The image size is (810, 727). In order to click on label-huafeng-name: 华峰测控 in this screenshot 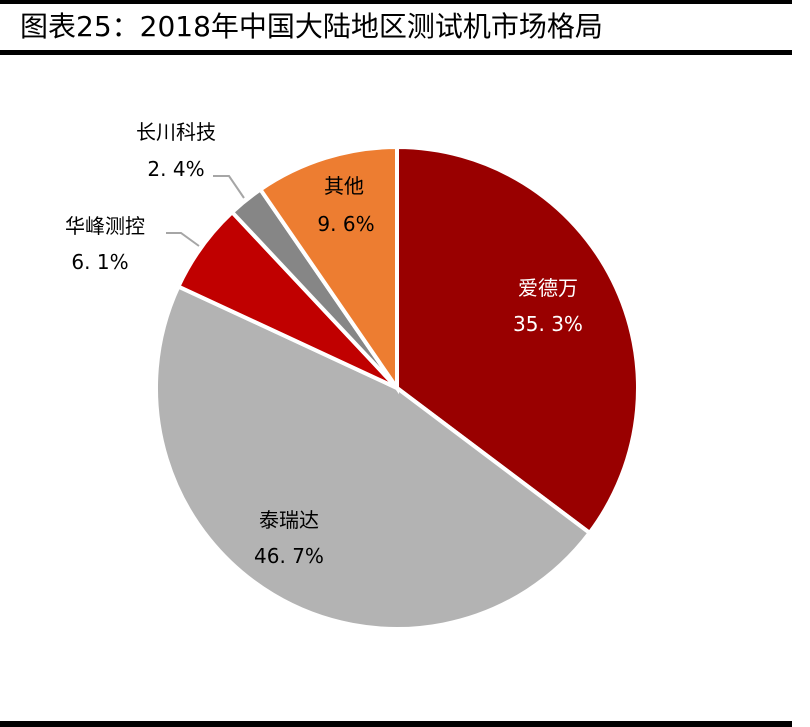, I will do `click(105, 226)`.